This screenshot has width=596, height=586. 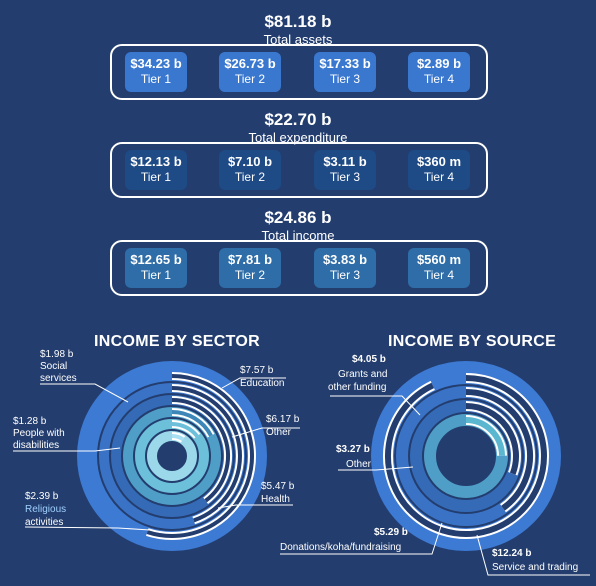 I want to click on leader-other-sector, so click(x=265, y=432).